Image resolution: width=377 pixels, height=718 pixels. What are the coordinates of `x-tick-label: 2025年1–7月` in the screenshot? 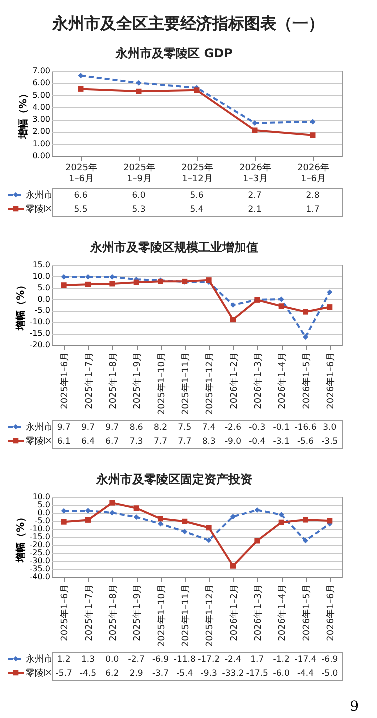 It's located at (89, 381).